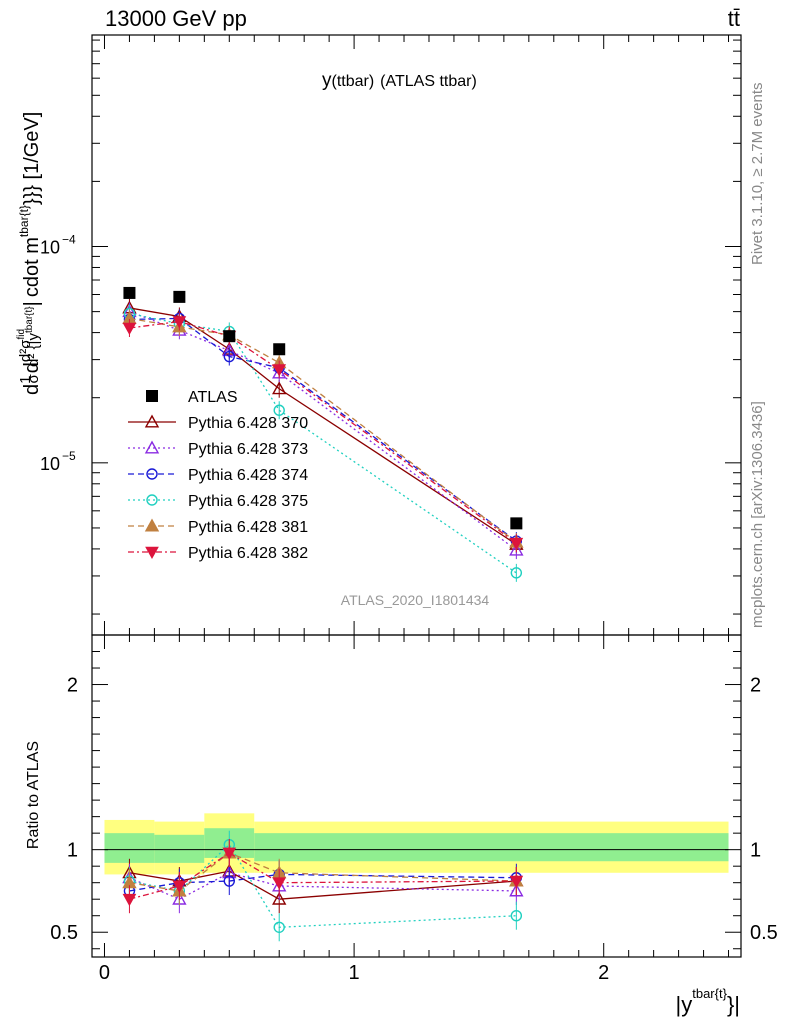  Describe the element at coordinates (327, 80) in the screenshot. I see `main-title-main: y` at that location.